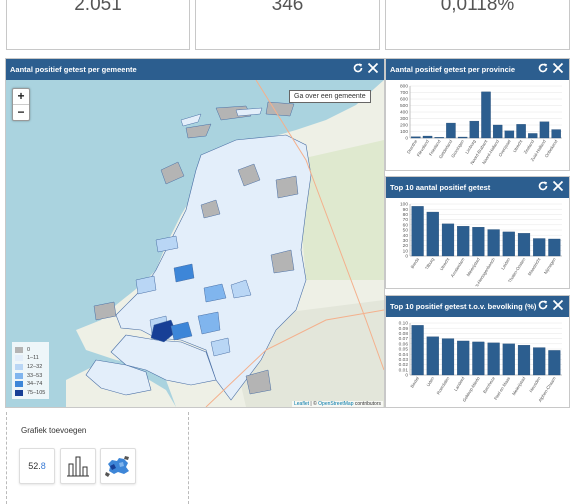  Describe the element at coordinates (404, 360) in the screenshot. I see `y-tick-label: 0.03` at that location.